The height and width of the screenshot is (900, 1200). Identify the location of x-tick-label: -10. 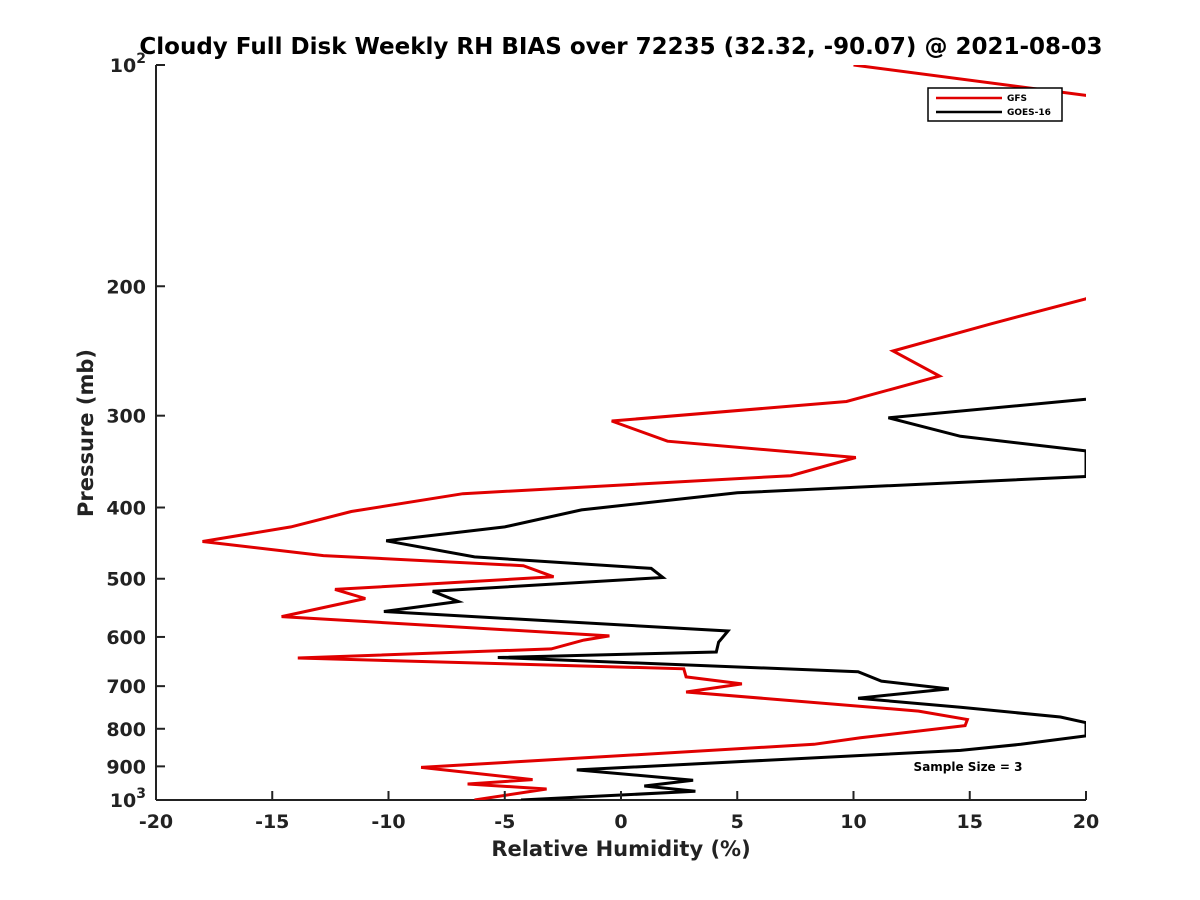
(388, 822).